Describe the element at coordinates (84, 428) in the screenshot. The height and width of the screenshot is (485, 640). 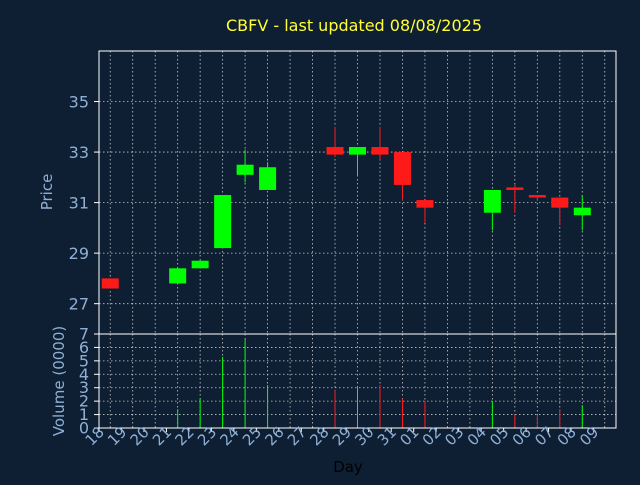
I see `volume-tick-label: 0` at that location.